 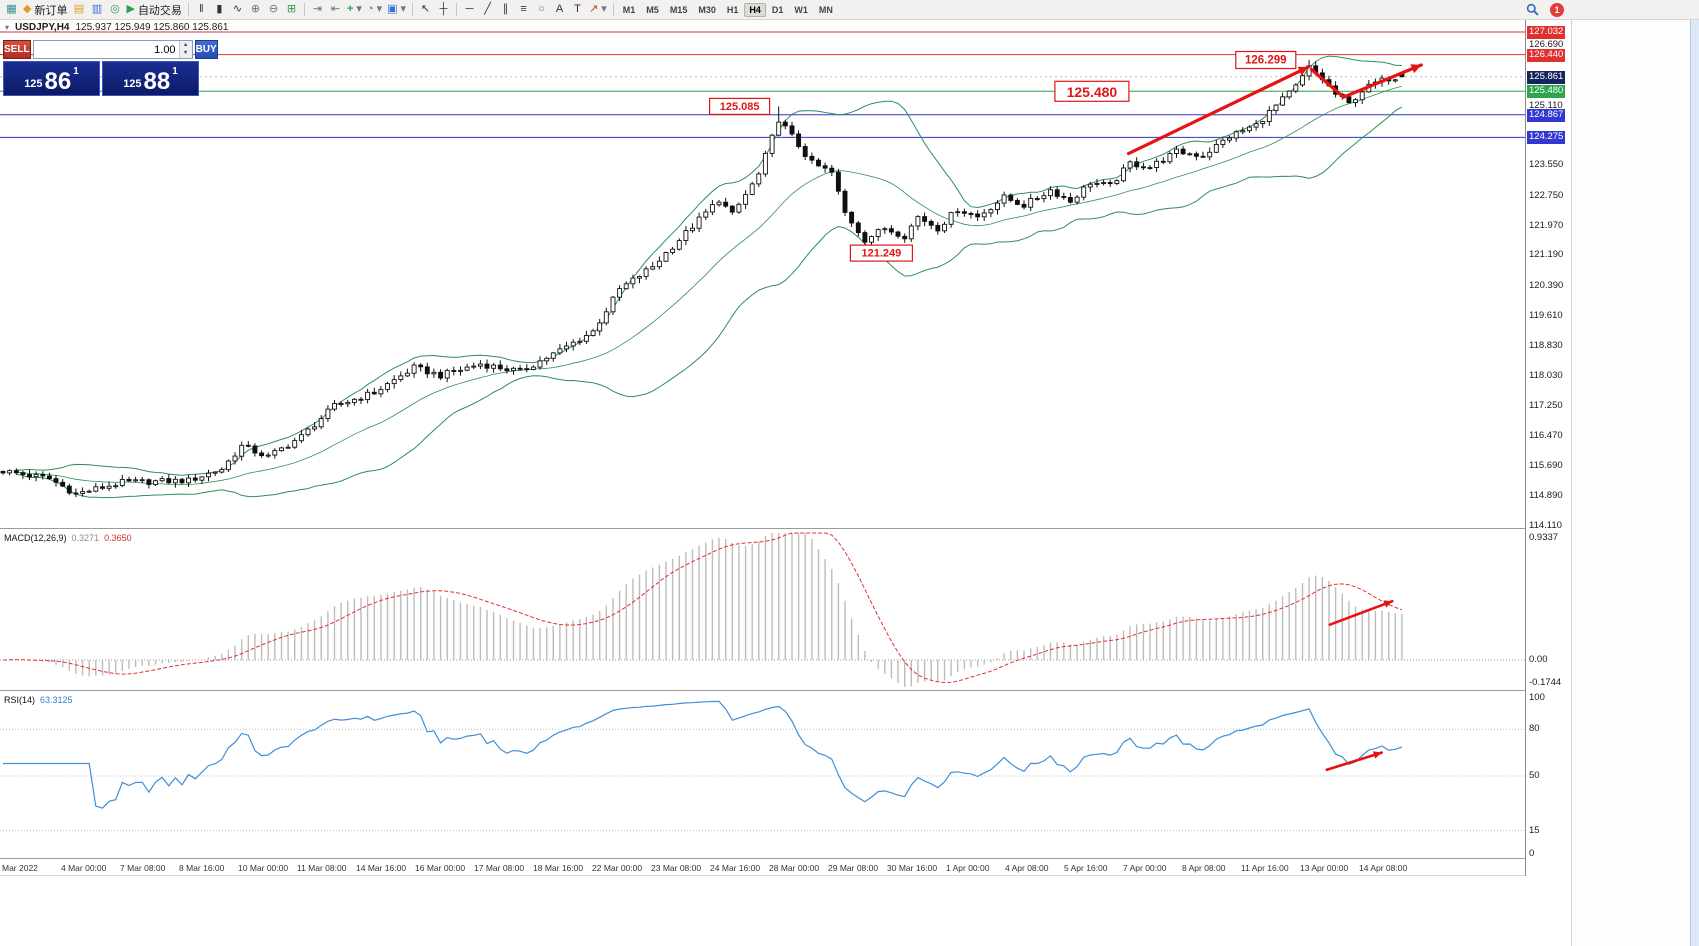 I want to click on trendline-icon: ╱, so click(x=487, y=9).